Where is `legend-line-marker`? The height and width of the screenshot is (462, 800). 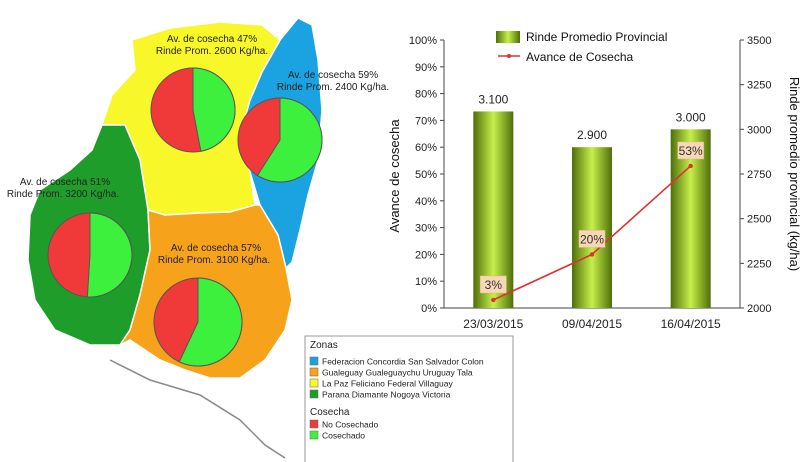 legend-line-marker is located at coordinates (509, 56).